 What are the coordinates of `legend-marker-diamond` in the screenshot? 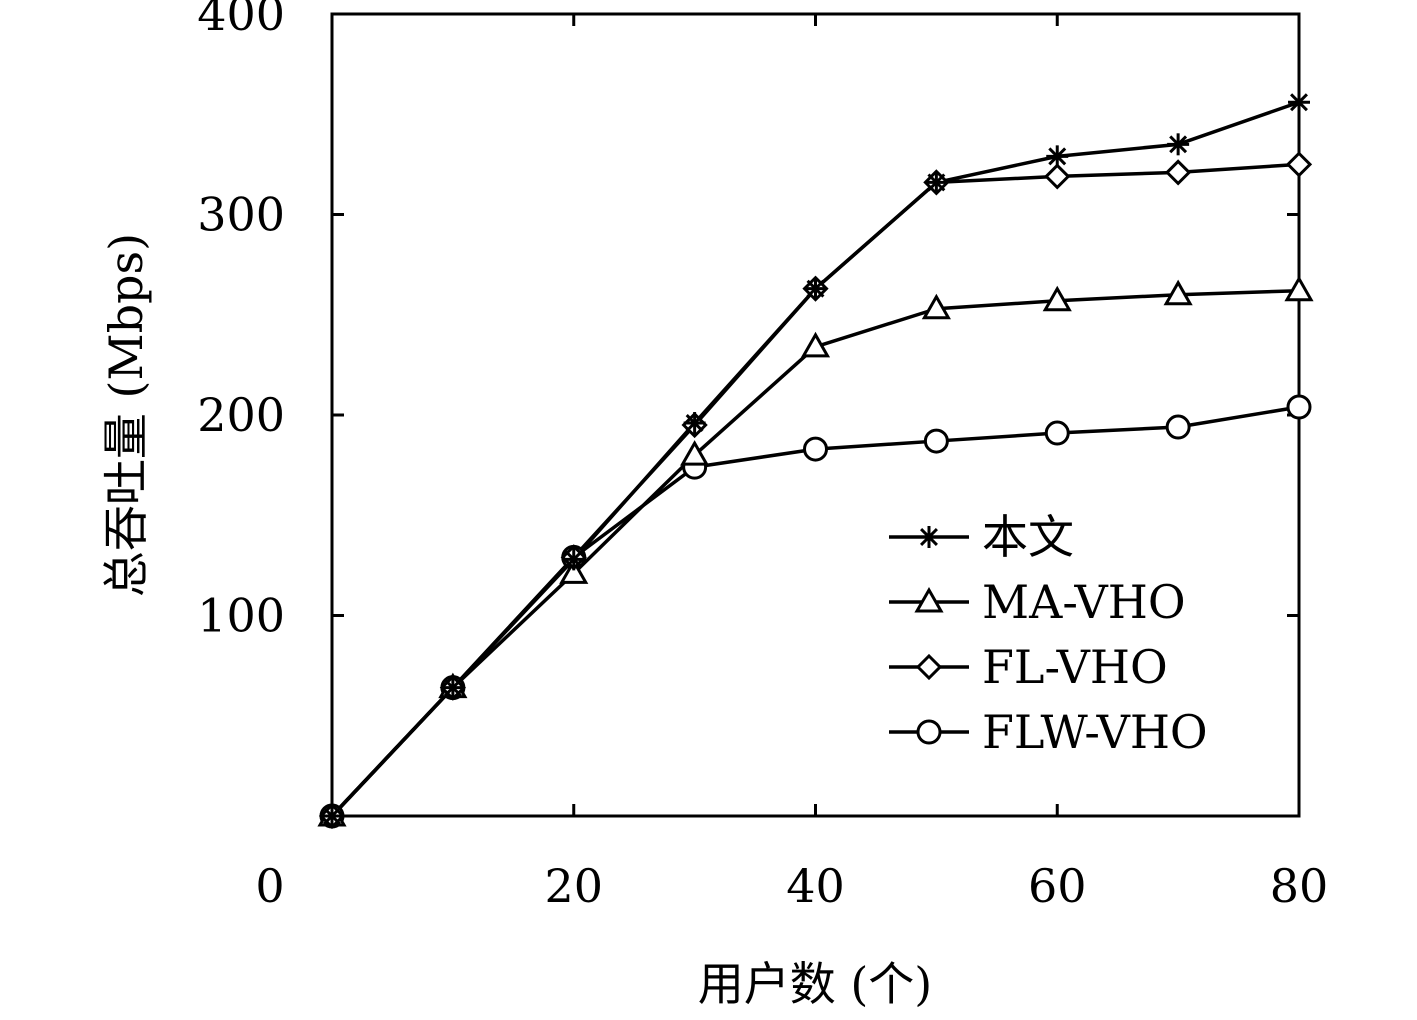 It's located at (929, 667).